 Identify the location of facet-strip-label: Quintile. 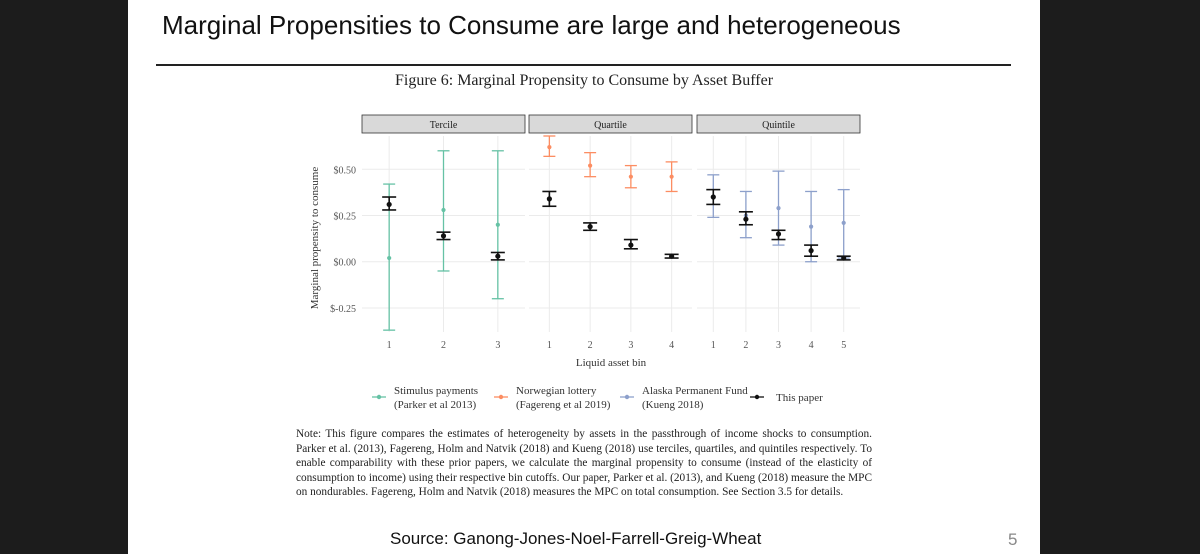
(778, 125).